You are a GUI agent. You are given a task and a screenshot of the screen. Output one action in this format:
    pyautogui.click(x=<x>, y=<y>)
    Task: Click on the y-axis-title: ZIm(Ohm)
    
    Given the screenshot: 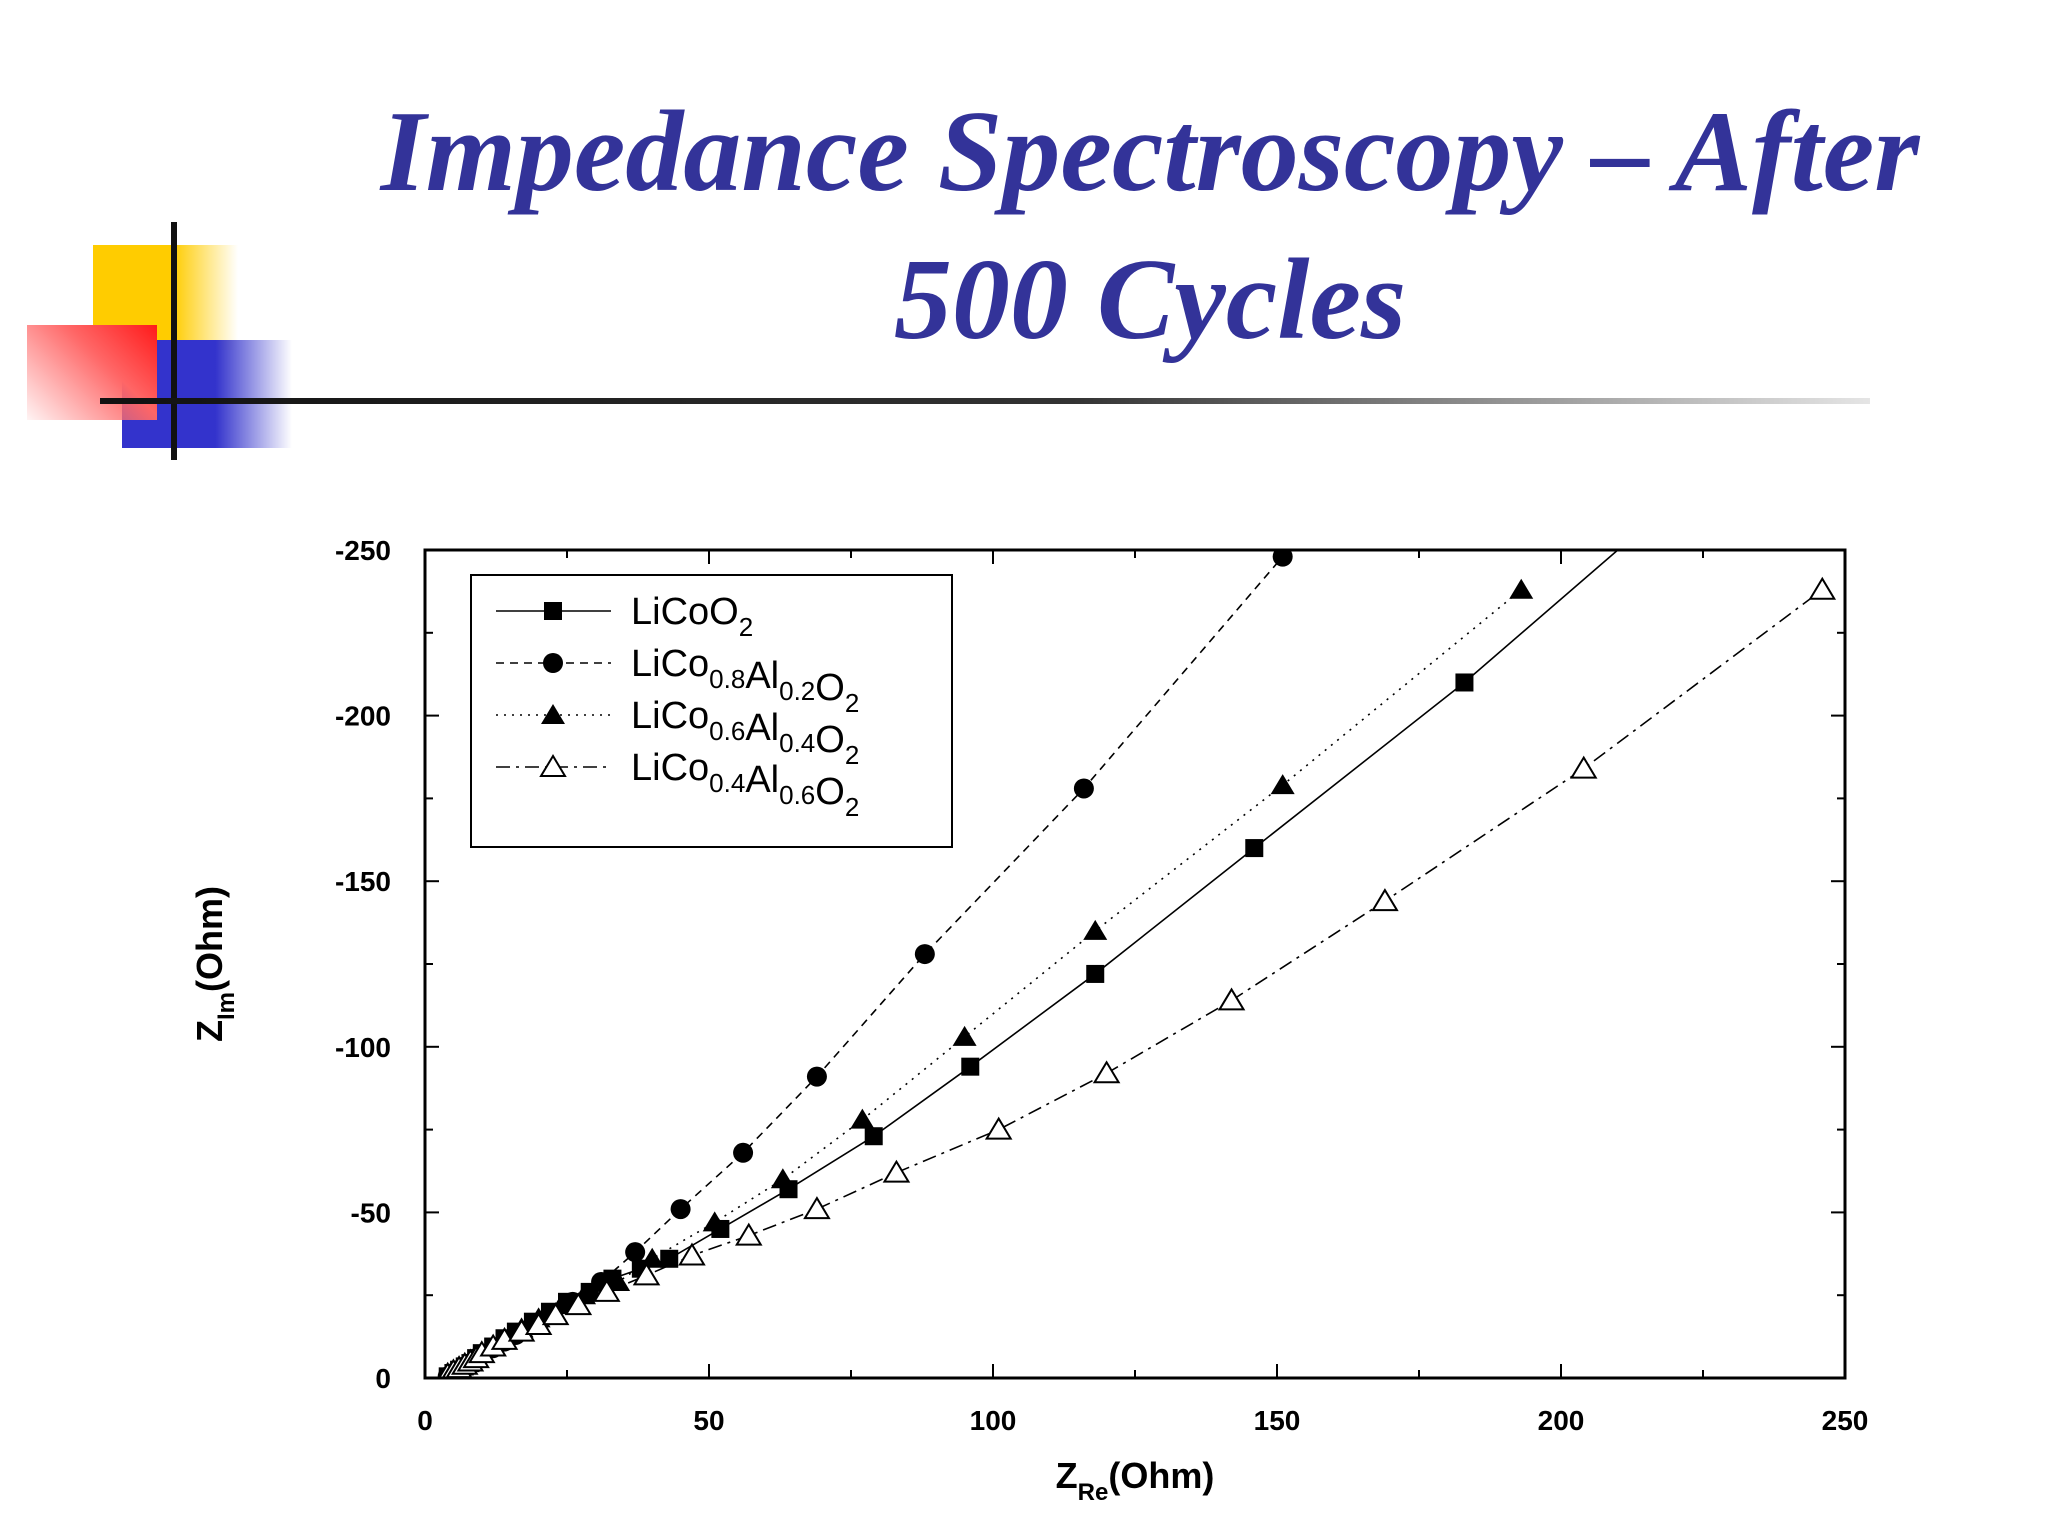 What is the action you would take?
    pyautogui.click(x=214, y=964)
    